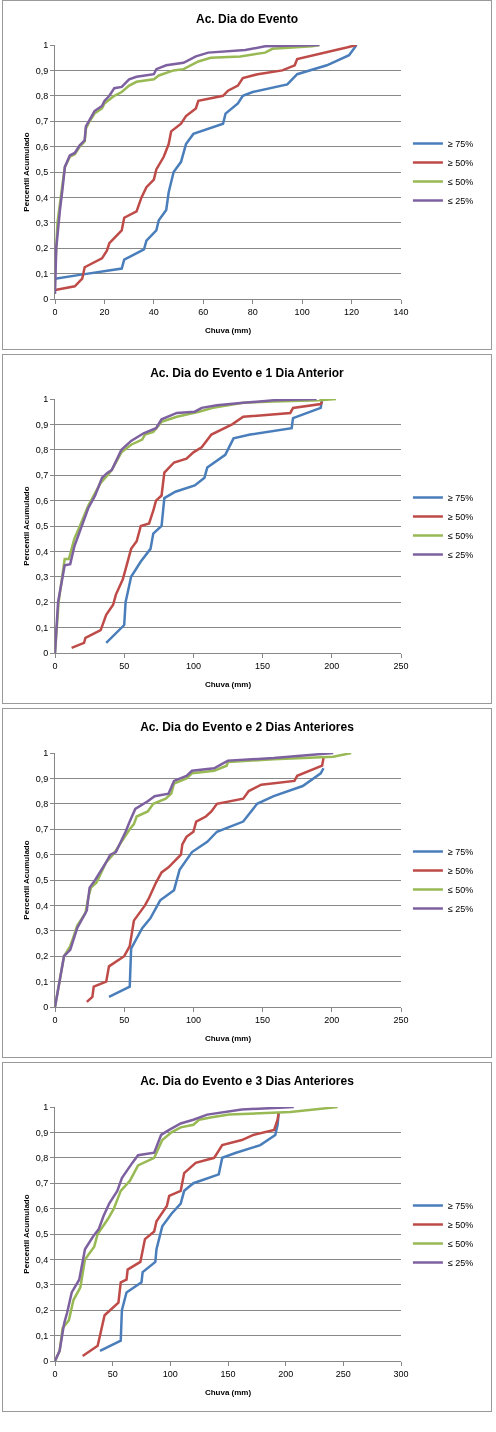  What do you see at coordinates (203, 311) in the screenshot?
I see `x-tick-label: 60` at bounding box center [203, 311].